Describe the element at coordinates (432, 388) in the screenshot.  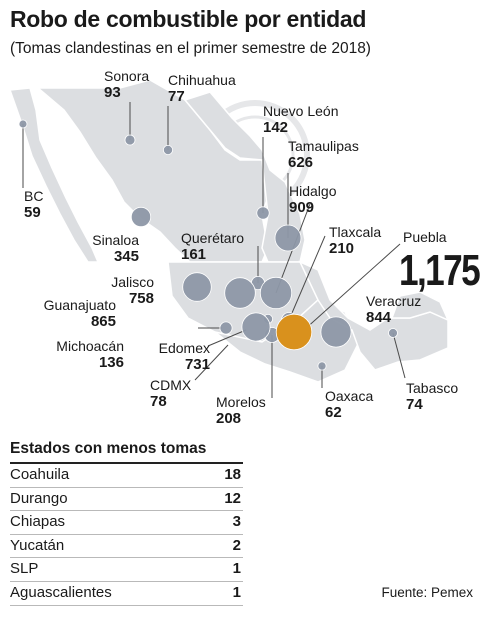
I see `state-name: Tabasco` at that location.